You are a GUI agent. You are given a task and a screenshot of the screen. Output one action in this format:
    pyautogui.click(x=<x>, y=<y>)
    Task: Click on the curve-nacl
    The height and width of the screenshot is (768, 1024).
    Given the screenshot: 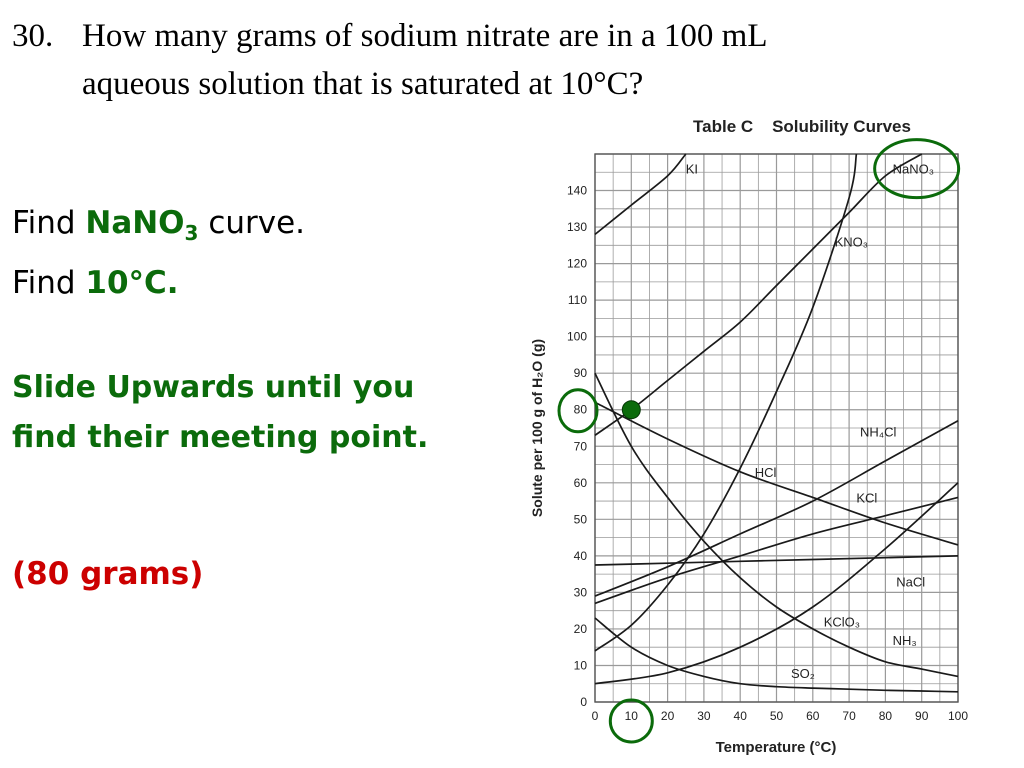 What is the action you would take?
    pyautogui.click(x=776, y=560)
    